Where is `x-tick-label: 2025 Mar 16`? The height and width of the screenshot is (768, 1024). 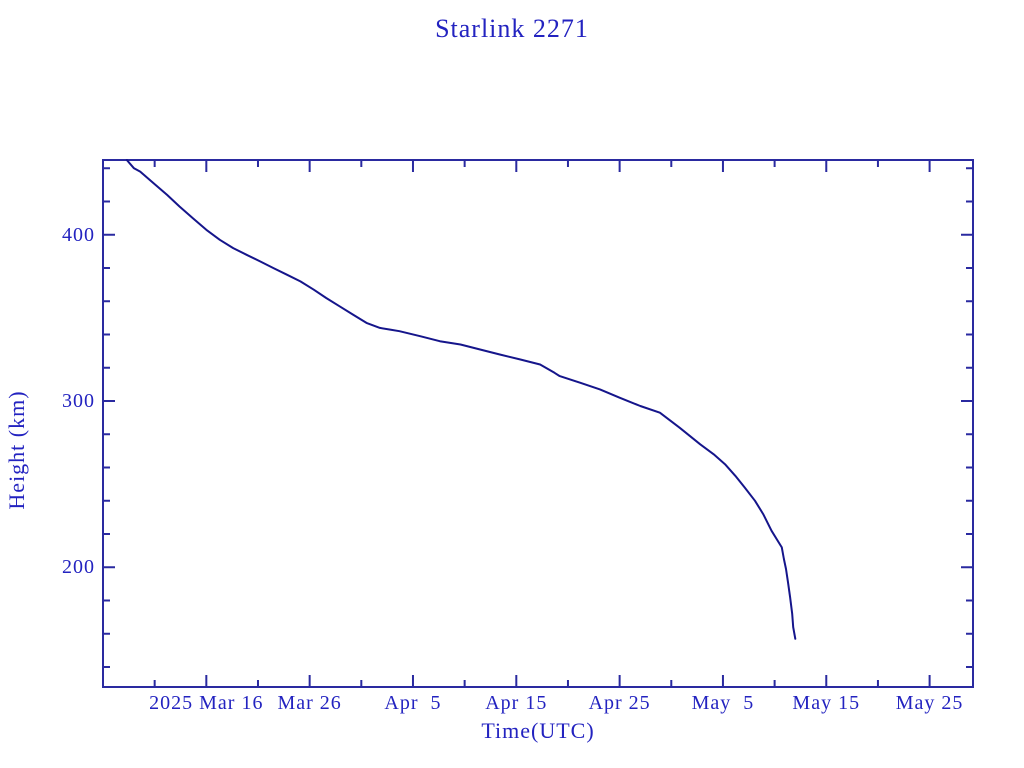 x-tick-label: 2025 Mar 16 is located at coordinates (206, 703).